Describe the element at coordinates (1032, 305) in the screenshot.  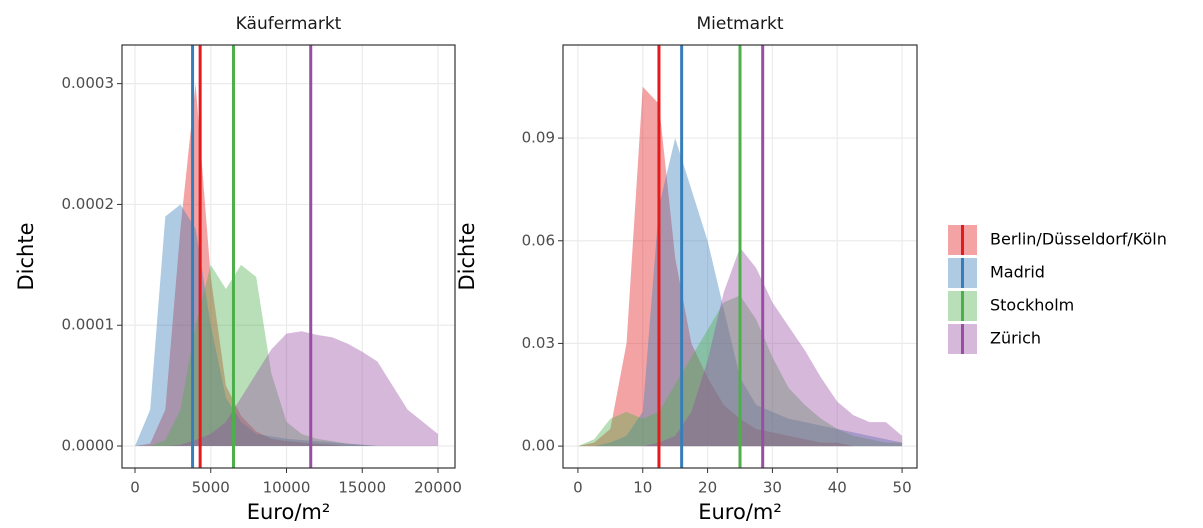
I see `legend-label: Stockholm` at that location.